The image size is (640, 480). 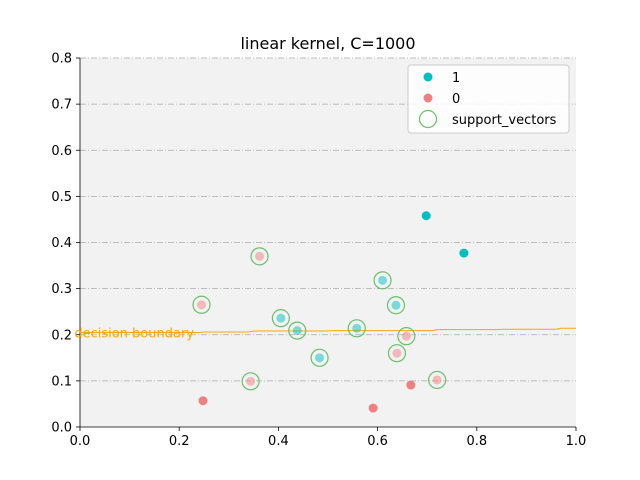 I want to click on x-tick-label: 0.8, so click(x=476, y=441).